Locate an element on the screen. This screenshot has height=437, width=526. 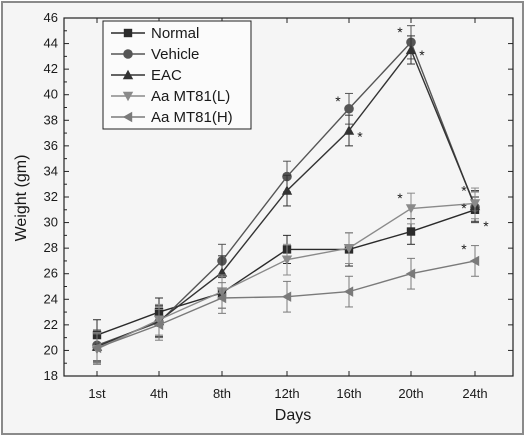
x-tick-label: 16th is located at coordinates (348, 393).